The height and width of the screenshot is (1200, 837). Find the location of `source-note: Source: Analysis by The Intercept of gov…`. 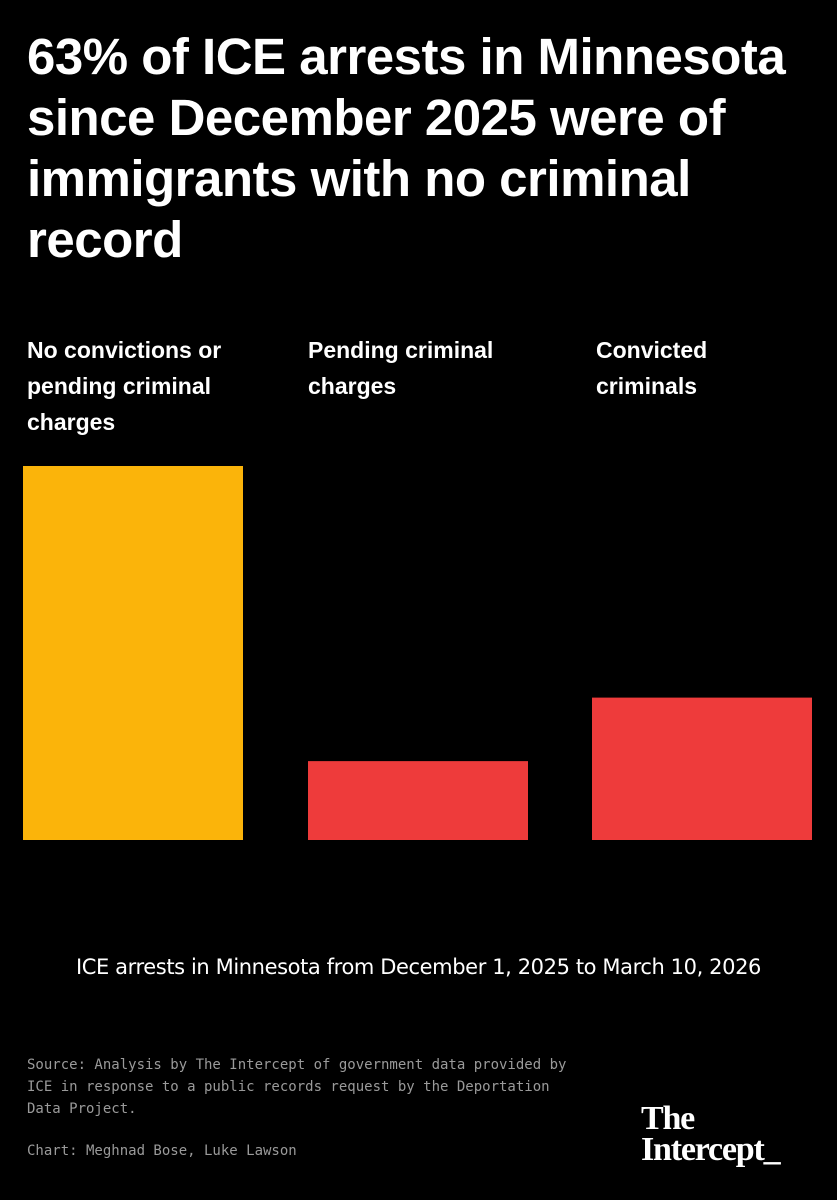

source-note: Source: Analysis by The Intercept of gov… is located at coordinates (297, 1087).